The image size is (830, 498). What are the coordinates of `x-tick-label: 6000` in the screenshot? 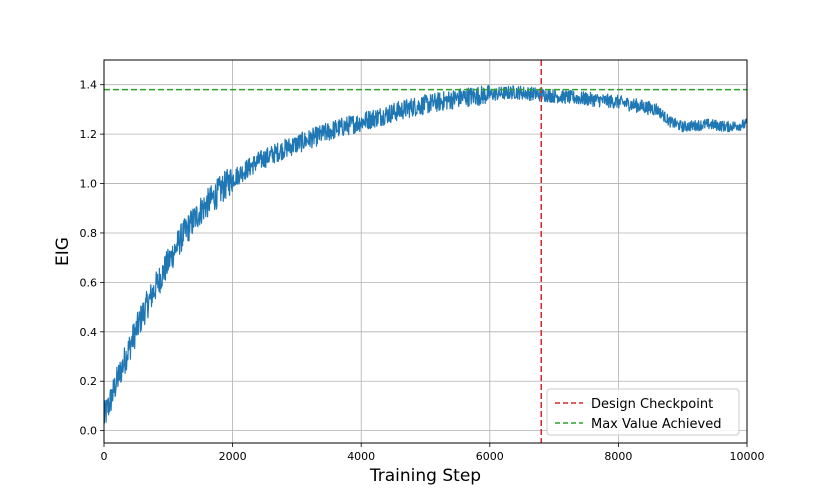 It's located at (490, 456).